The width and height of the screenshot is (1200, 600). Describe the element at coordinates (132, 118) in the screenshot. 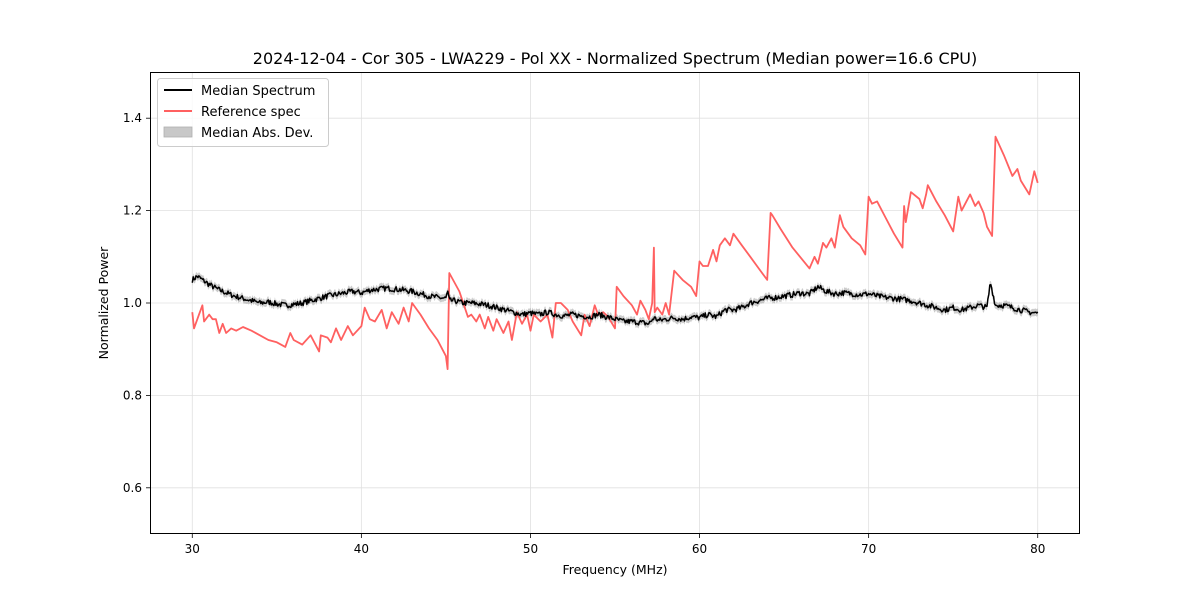

I see `y-tick-label: 1.4` at that location.